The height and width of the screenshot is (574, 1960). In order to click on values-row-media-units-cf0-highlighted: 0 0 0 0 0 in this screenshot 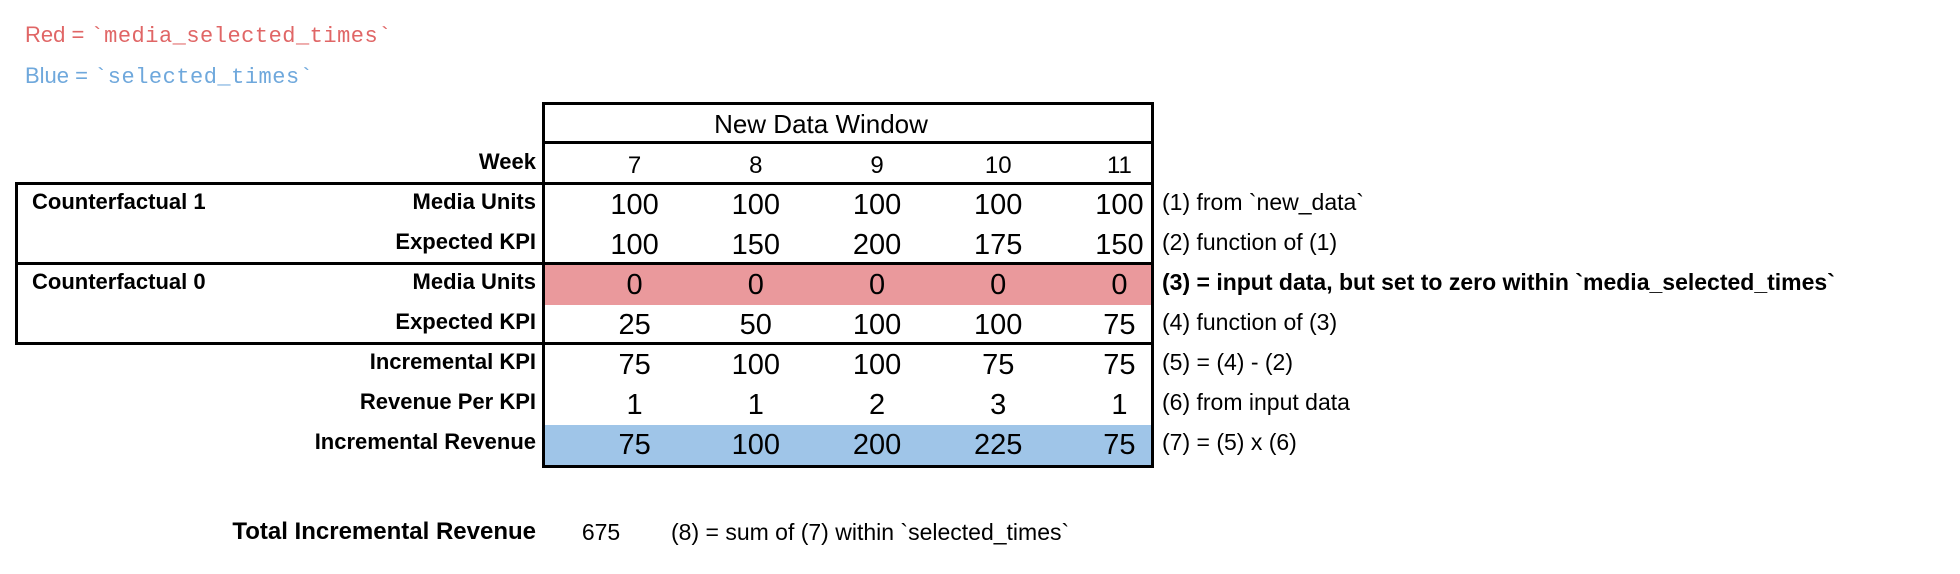, I will do `click(848, 285)`.